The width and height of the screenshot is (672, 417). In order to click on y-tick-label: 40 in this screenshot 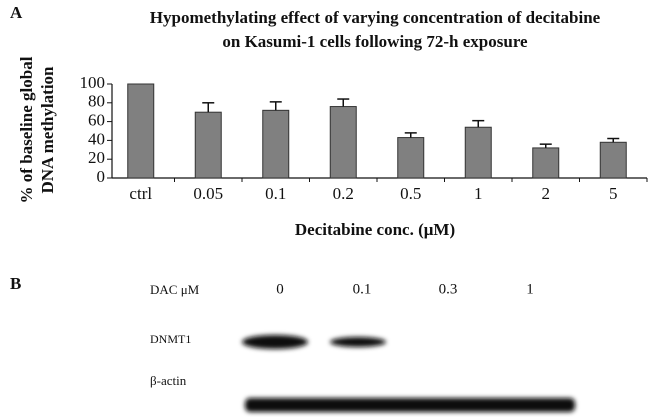, I will do `click(96, 138)`.